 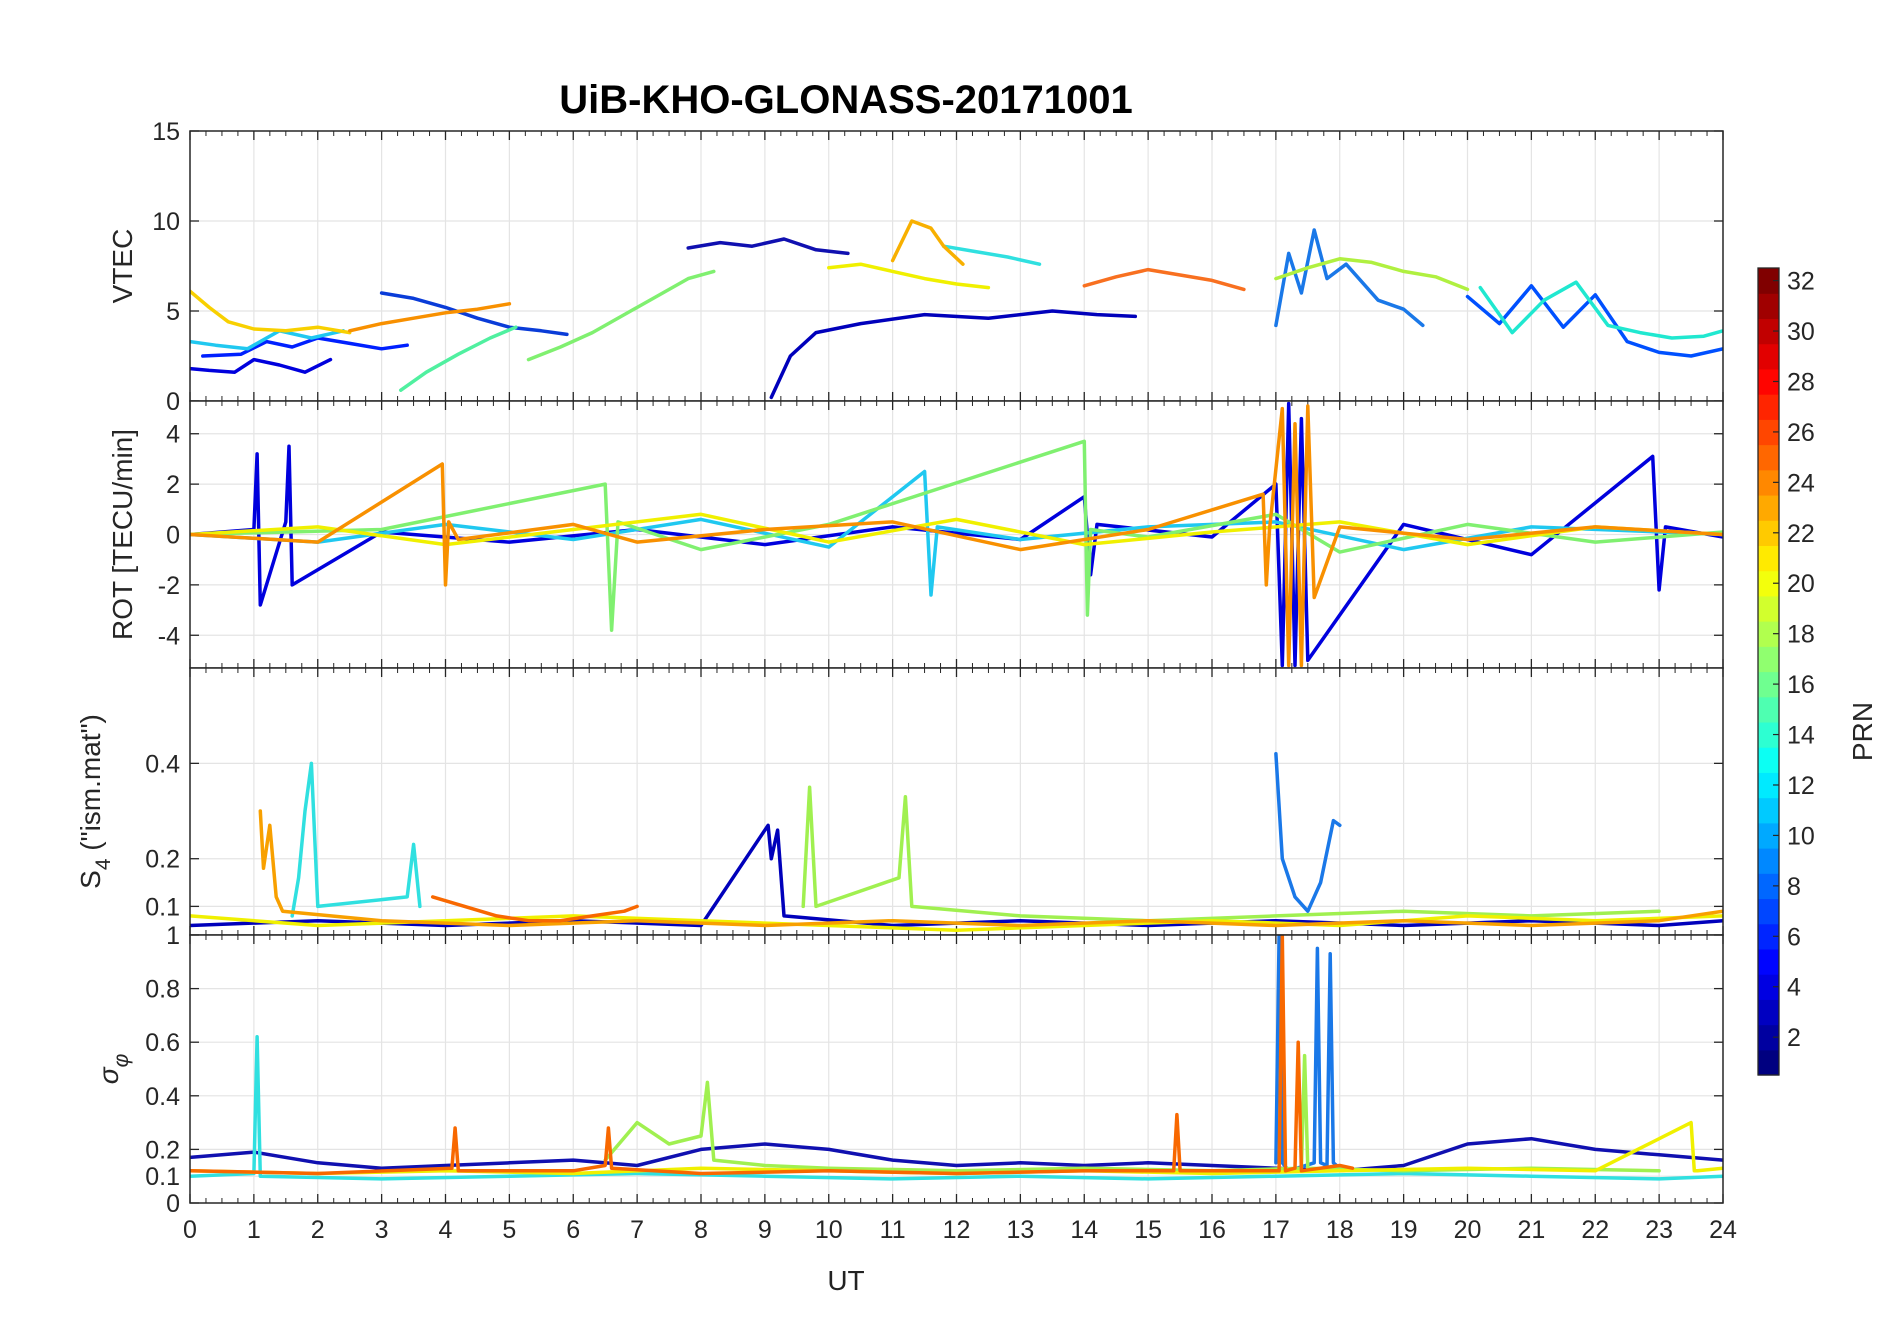 What do you see at coordinates (166, 132) in the screenshot?
I see `y-tick-label: 15` at bounding box center [166, 132].